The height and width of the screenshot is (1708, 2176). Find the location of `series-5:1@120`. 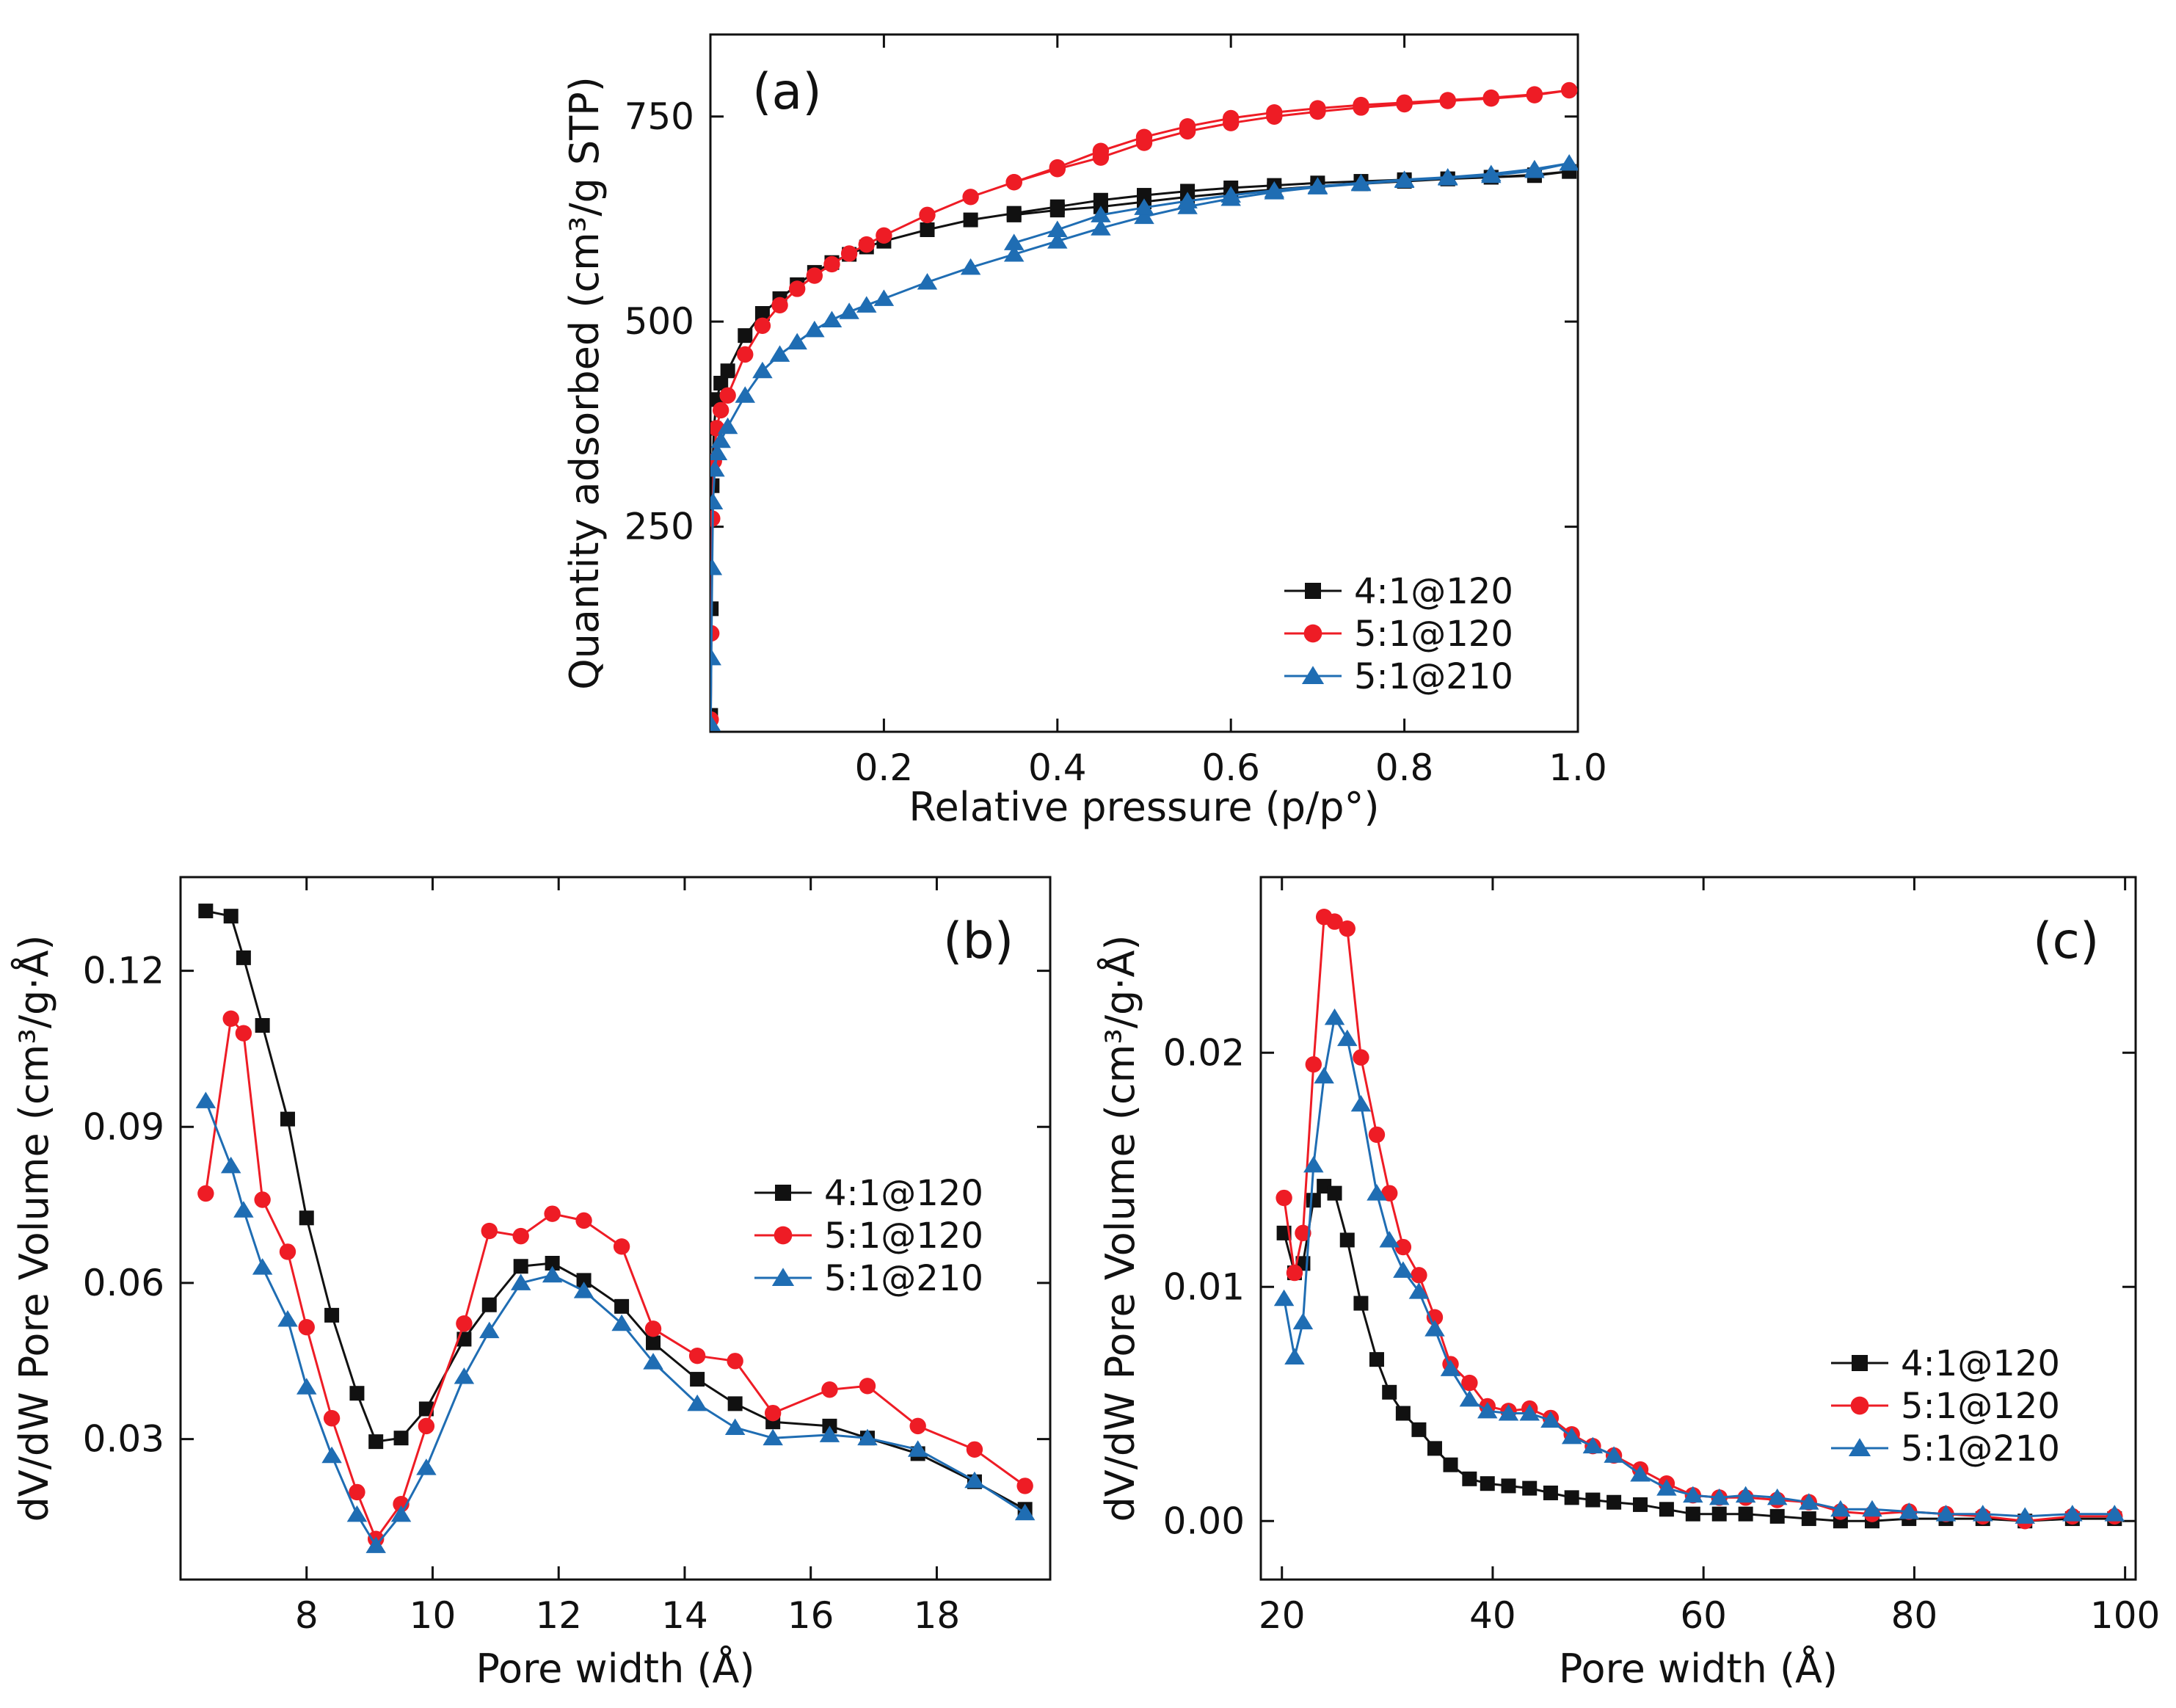

series-5:1@120 is located at coordinates (615, 1278).